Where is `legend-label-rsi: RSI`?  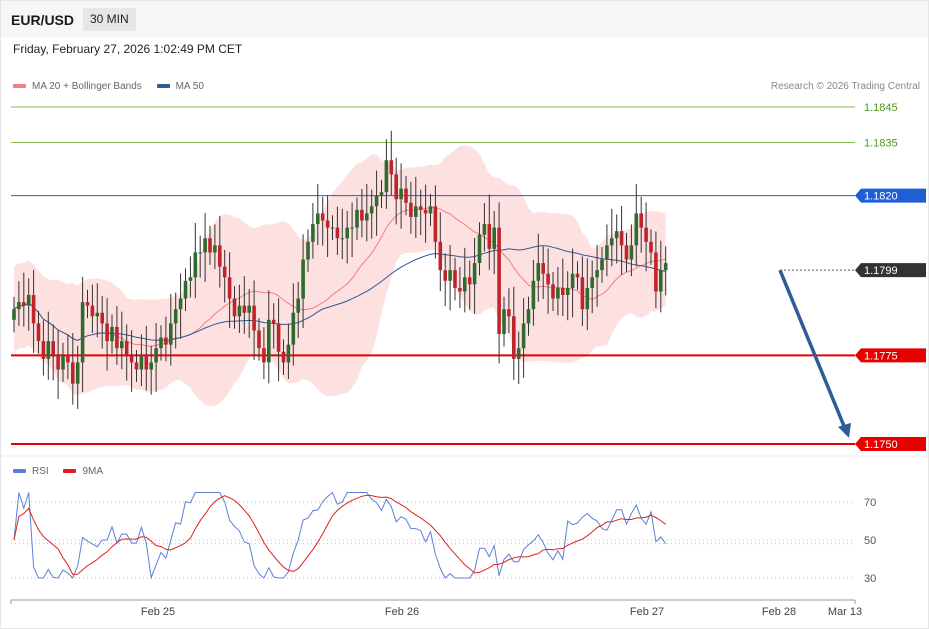 legend-label-rsi: RSI is located at coordinates (40, 471).